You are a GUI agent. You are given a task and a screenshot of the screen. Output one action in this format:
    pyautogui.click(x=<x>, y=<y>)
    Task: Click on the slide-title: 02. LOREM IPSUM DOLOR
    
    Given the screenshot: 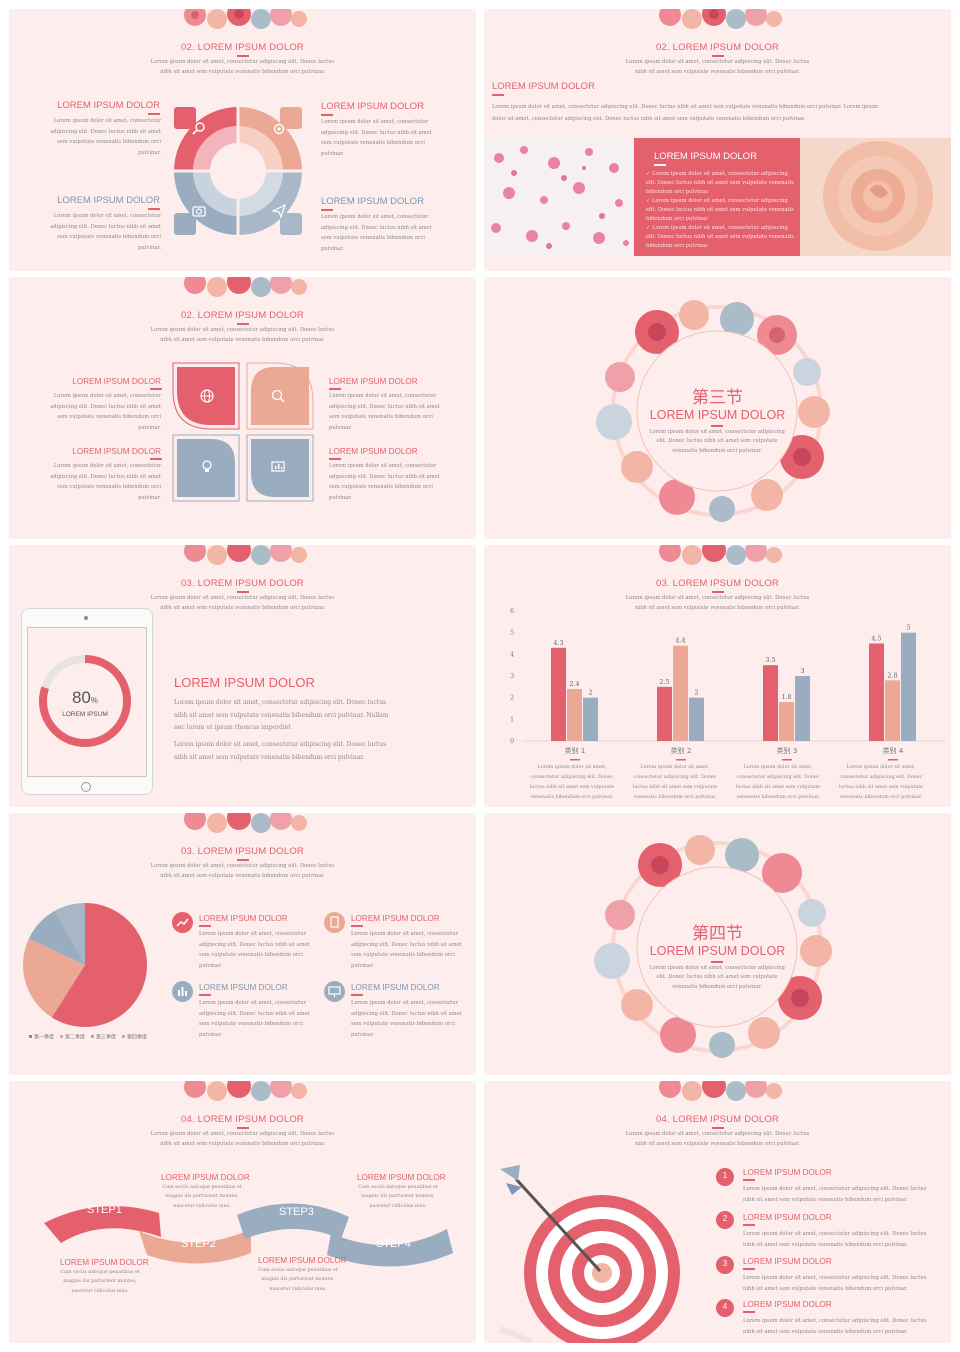 What is the action you would take?
    pyautogui.click(x=242, y=47)
    